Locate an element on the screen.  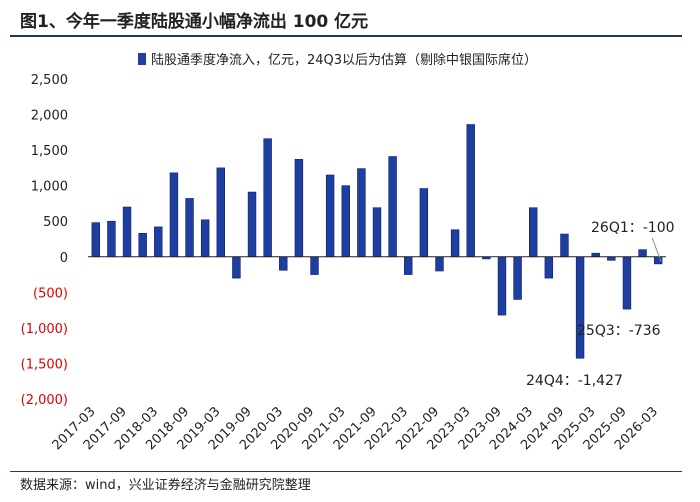
y-tick-label: 2,500 is located at coordinates (49, 80).